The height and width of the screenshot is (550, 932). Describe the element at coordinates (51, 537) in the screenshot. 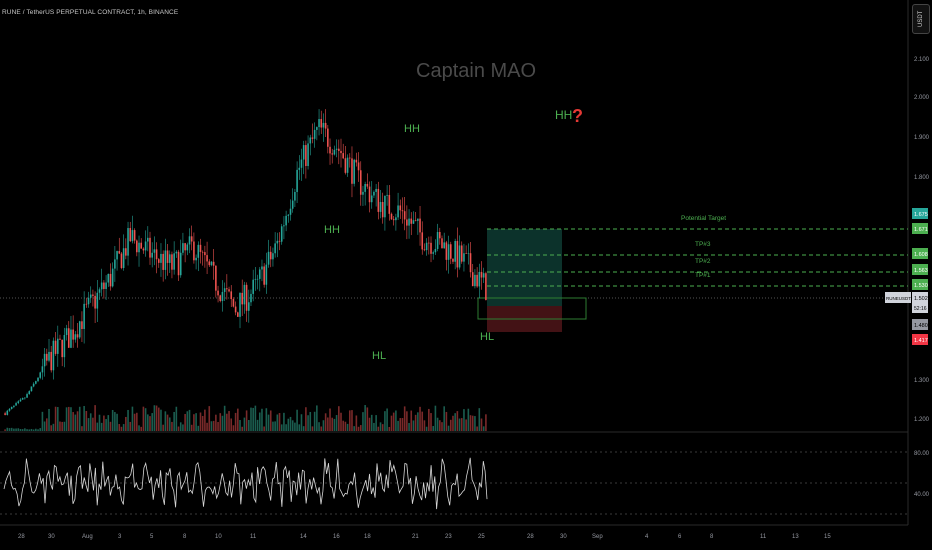

I see `time-label: 30` at that location.